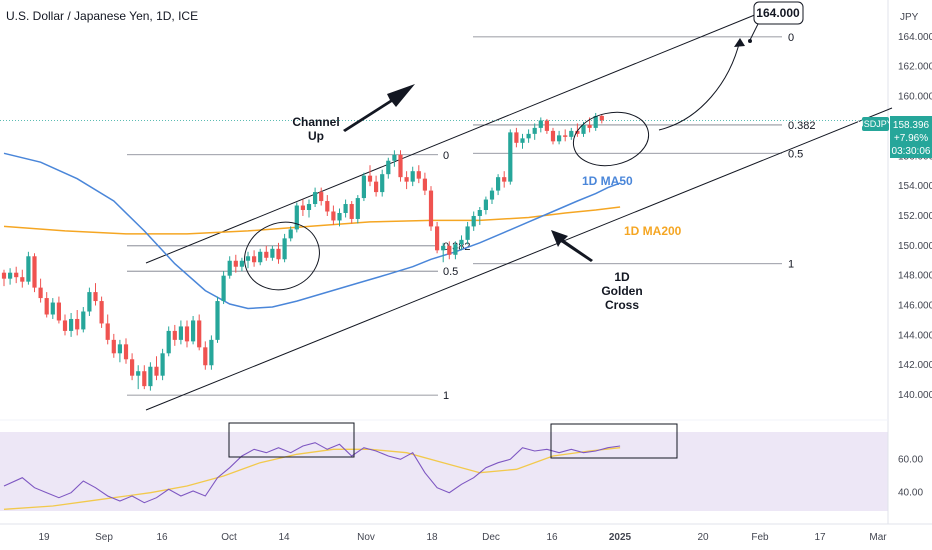 The image size is (932, 550). What do you see at coordinates (653, 231) in the screenshot?
I see `ma200-label: 1D MA200` at bounding box center [653, 231].